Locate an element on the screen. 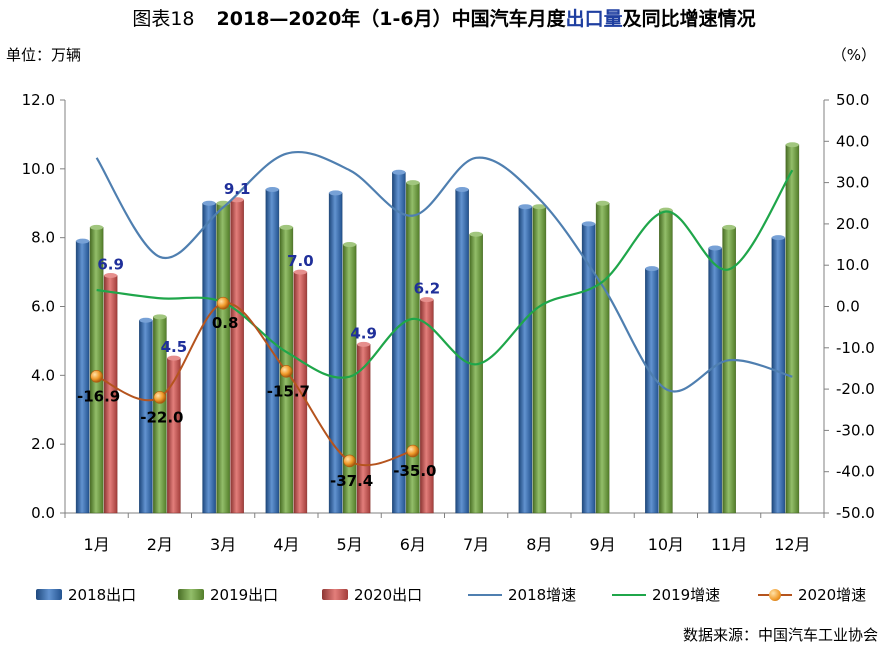 This screenshot has height=650, width=888. left-tick-label: 12.0 is located at coordinates (38, 100).